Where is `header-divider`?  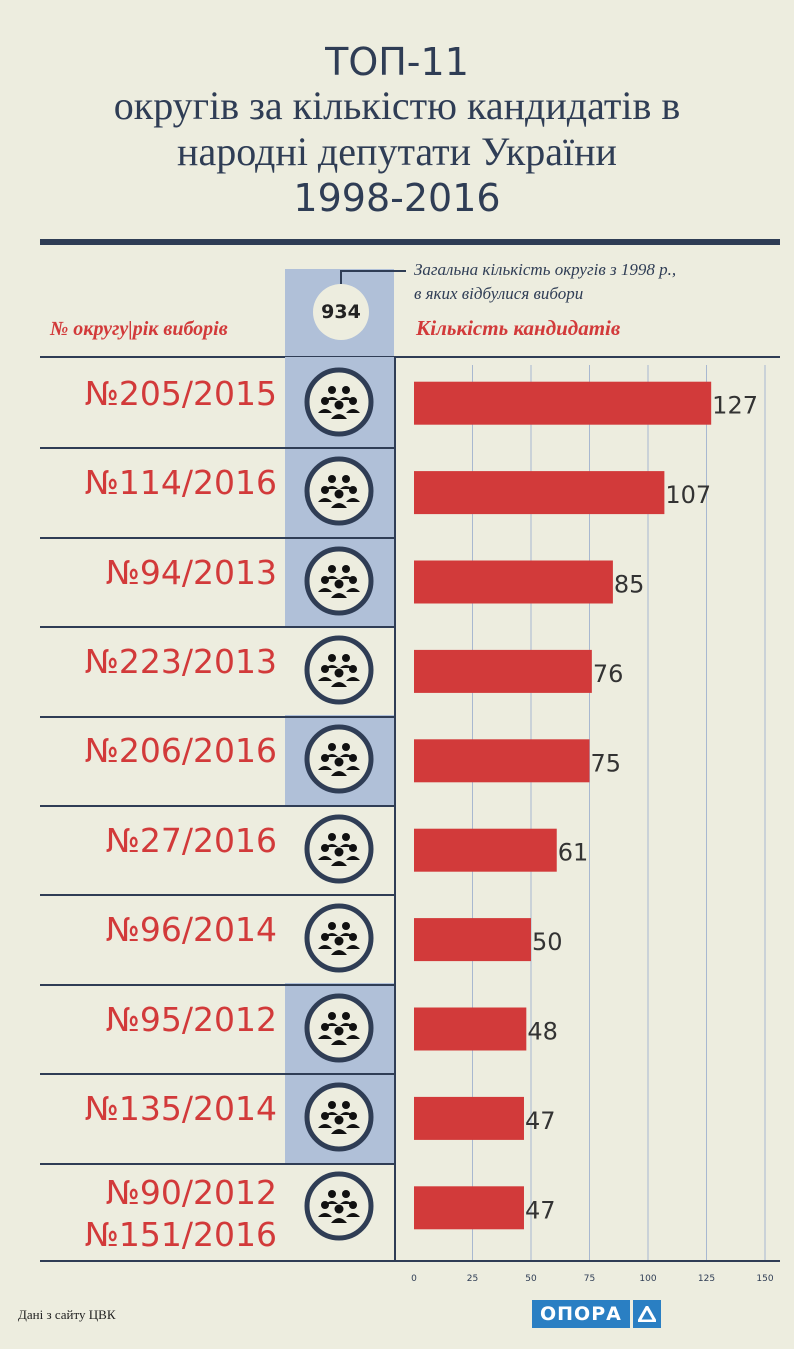
header-divider is located at coordinates (410, 357).